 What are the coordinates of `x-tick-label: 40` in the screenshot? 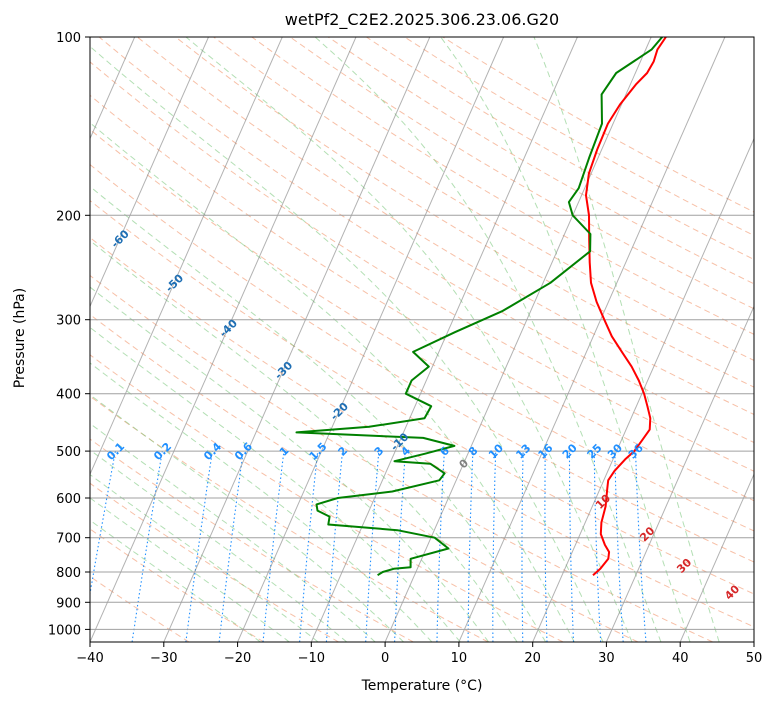 It's located at (680, 658).